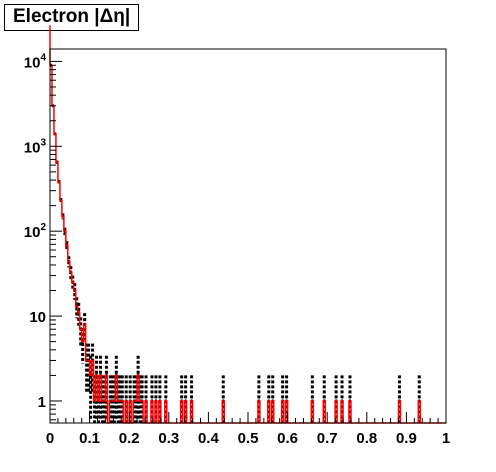  I want to click on y-axis: 1 10 10² 10³ 10⁴, so click(43, 236).